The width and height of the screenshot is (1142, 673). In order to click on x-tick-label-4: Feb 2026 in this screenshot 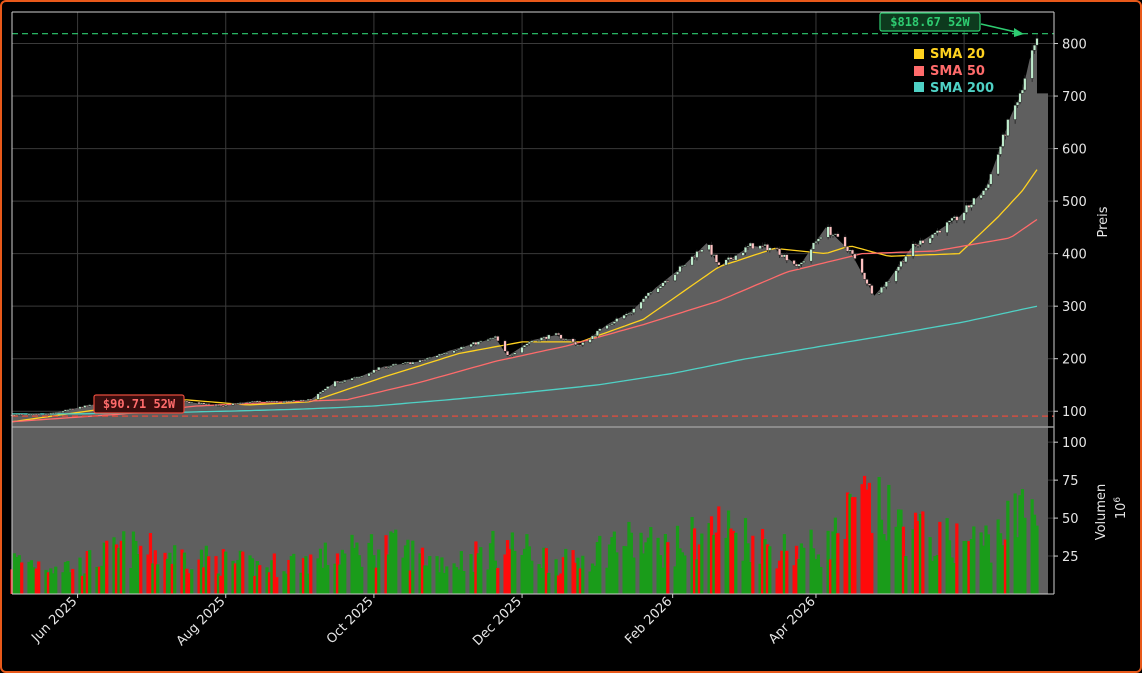, I will do `click(648, 620)`.